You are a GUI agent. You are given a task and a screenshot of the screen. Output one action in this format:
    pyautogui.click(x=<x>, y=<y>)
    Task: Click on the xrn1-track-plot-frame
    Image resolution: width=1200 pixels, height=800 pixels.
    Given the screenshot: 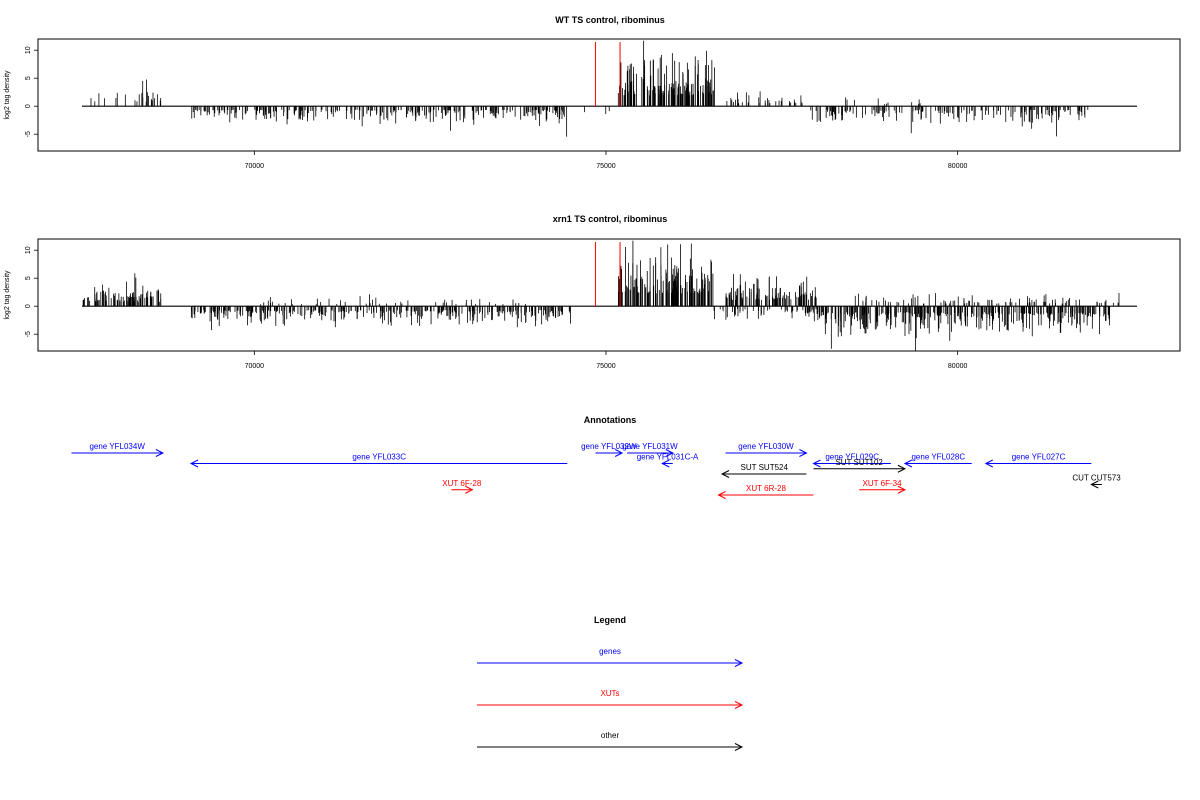 What is the action you would take?
    pyautogui.click(x=609, y=295)
    